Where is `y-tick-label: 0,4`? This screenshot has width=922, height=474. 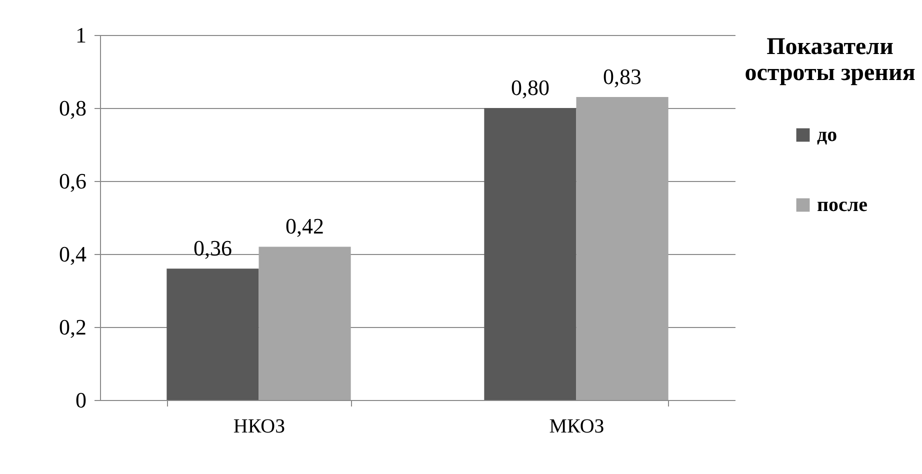 y-tick-label: 0,4 is located at coordinates (72, 254).